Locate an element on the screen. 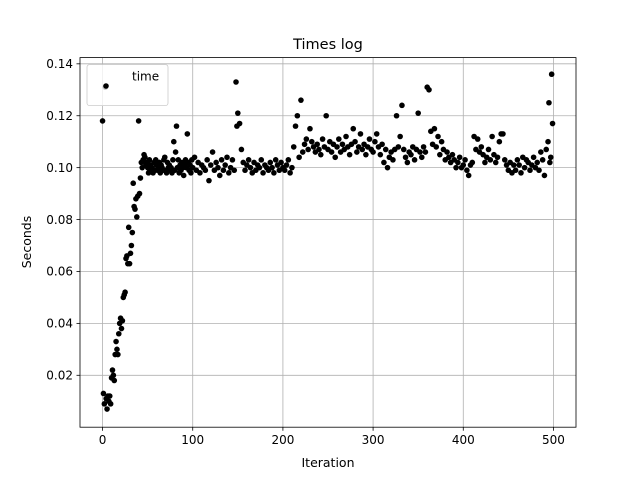 Image resolution: width=640 pixels, height=480 pixels. chart-title: Times log is located at coordinates (327, 45).